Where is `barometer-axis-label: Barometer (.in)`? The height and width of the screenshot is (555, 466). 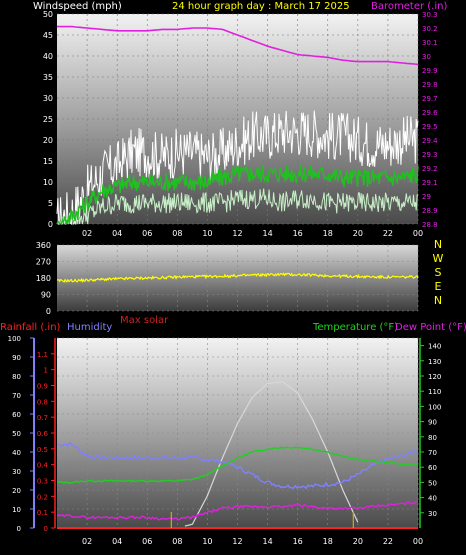 barometer-axis-label: Barometer (.in) is located at coordinates (409, 6).